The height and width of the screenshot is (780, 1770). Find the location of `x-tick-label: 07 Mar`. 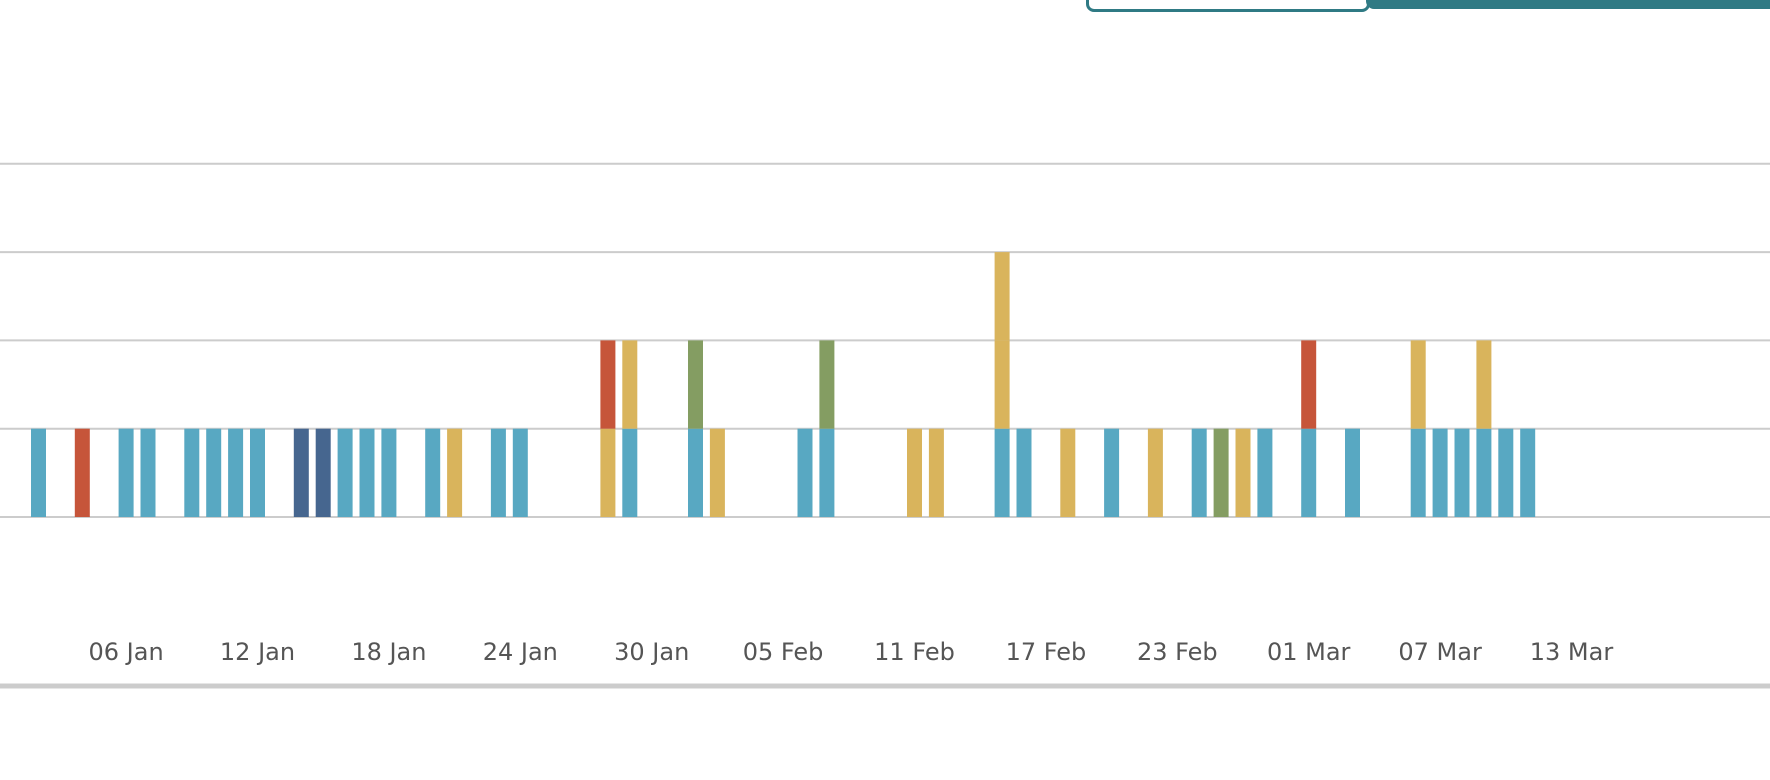

x-tick-label: 07 Mar is located at coordinates (1440, 652).